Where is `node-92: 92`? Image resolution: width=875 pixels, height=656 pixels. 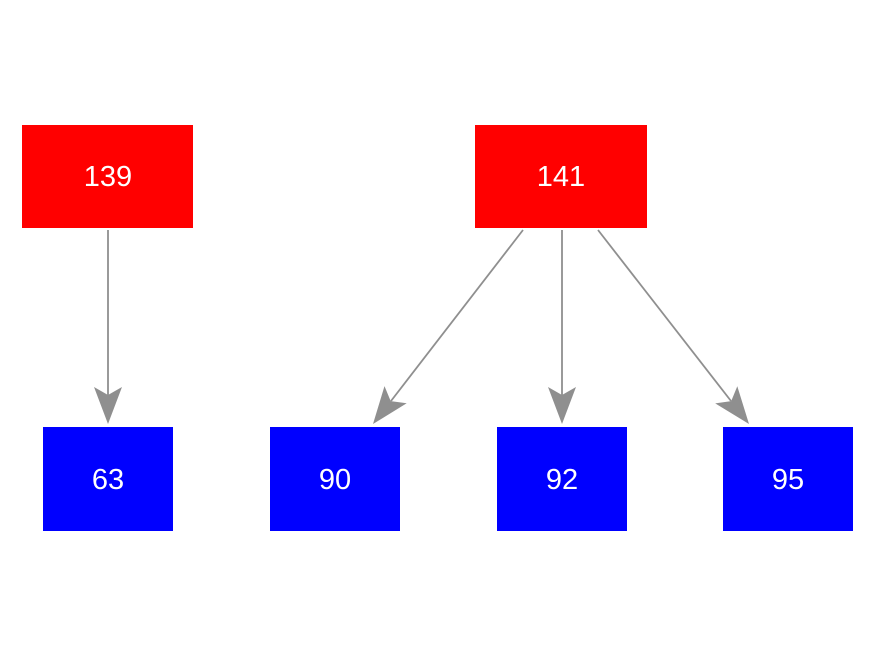
node-92: 92 is located at coordinates (562, 479).